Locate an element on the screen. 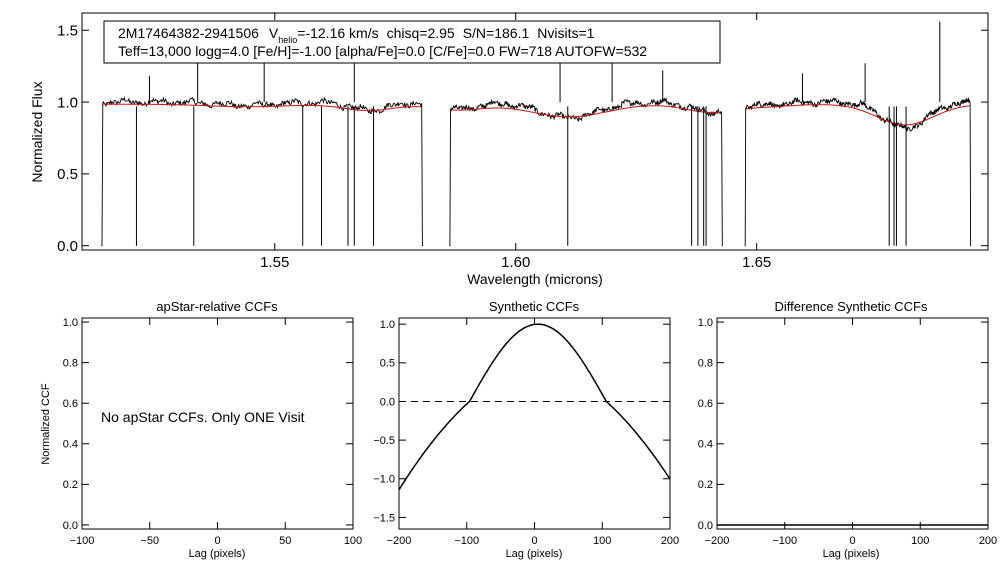 The width and height of the screenshot is (1008, 576). synthetic-ccf-xtick-label: 200 is located at coordinates (670, 541).